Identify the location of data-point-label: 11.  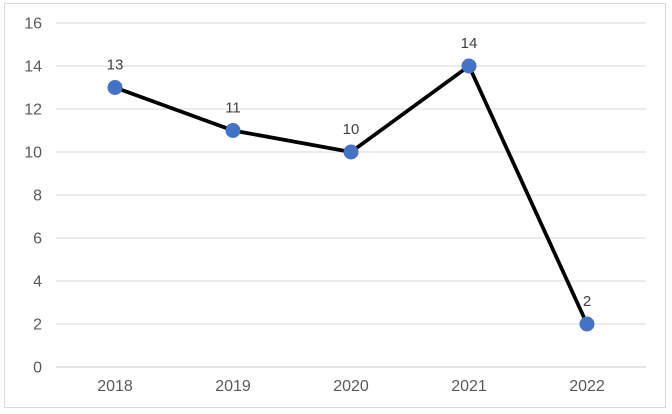
(233, 108).